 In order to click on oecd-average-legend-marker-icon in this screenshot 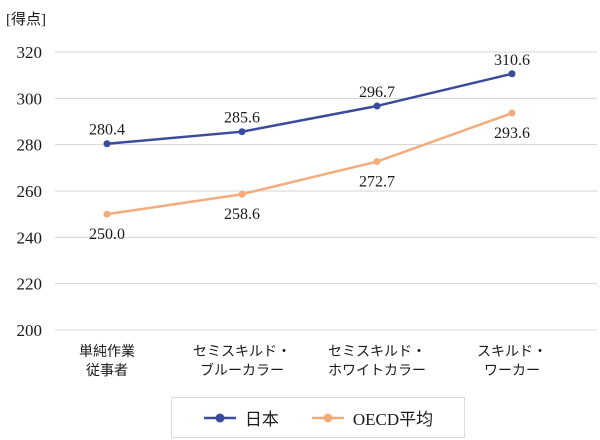, I will do `click(327, 417)`.